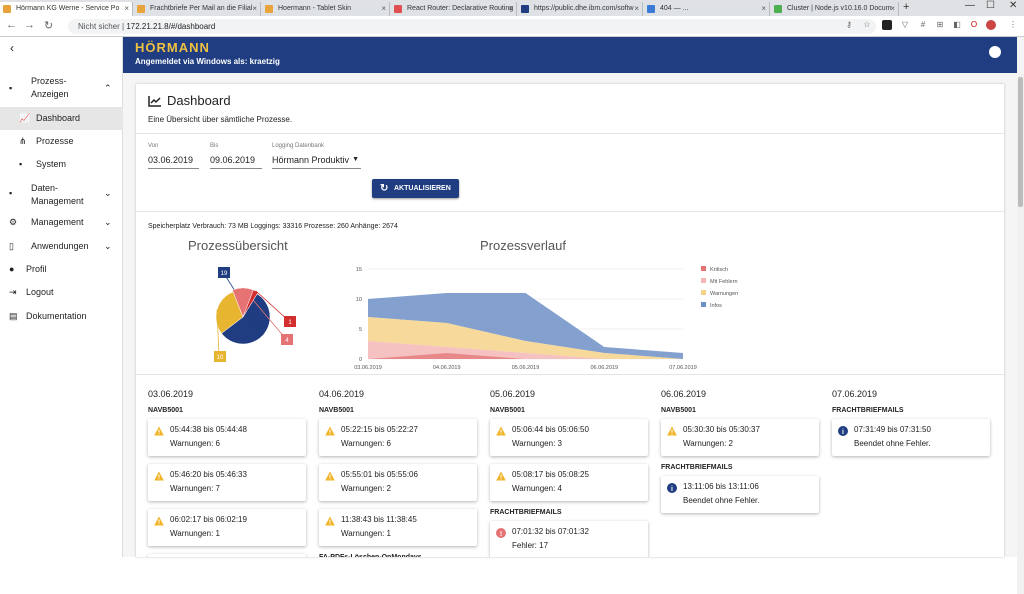 The width and height of the screenshot is (1024, 594). What do you see at coordinates (398, 437) in the screenshot?
I see `process-entry-card: 05:22:15 bis 05:22:27 Warnungen: 6` at bounding box center [398, 437].